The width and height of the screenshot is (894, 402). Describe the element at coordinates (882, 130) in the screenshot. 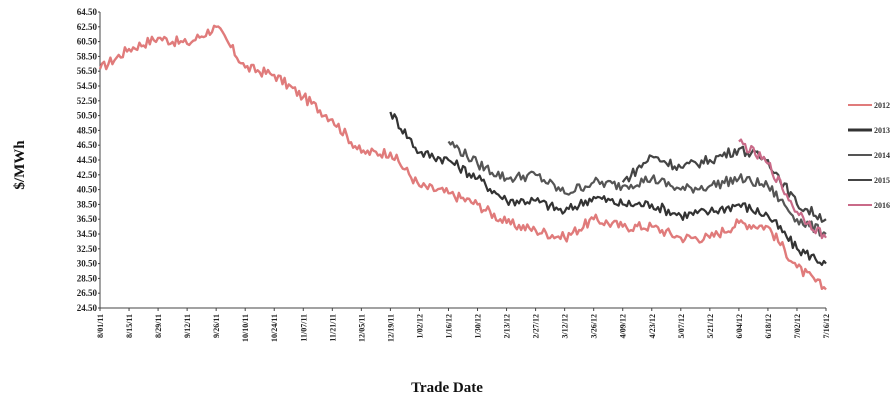

I see `legend-label-2013: 2013` at that location.